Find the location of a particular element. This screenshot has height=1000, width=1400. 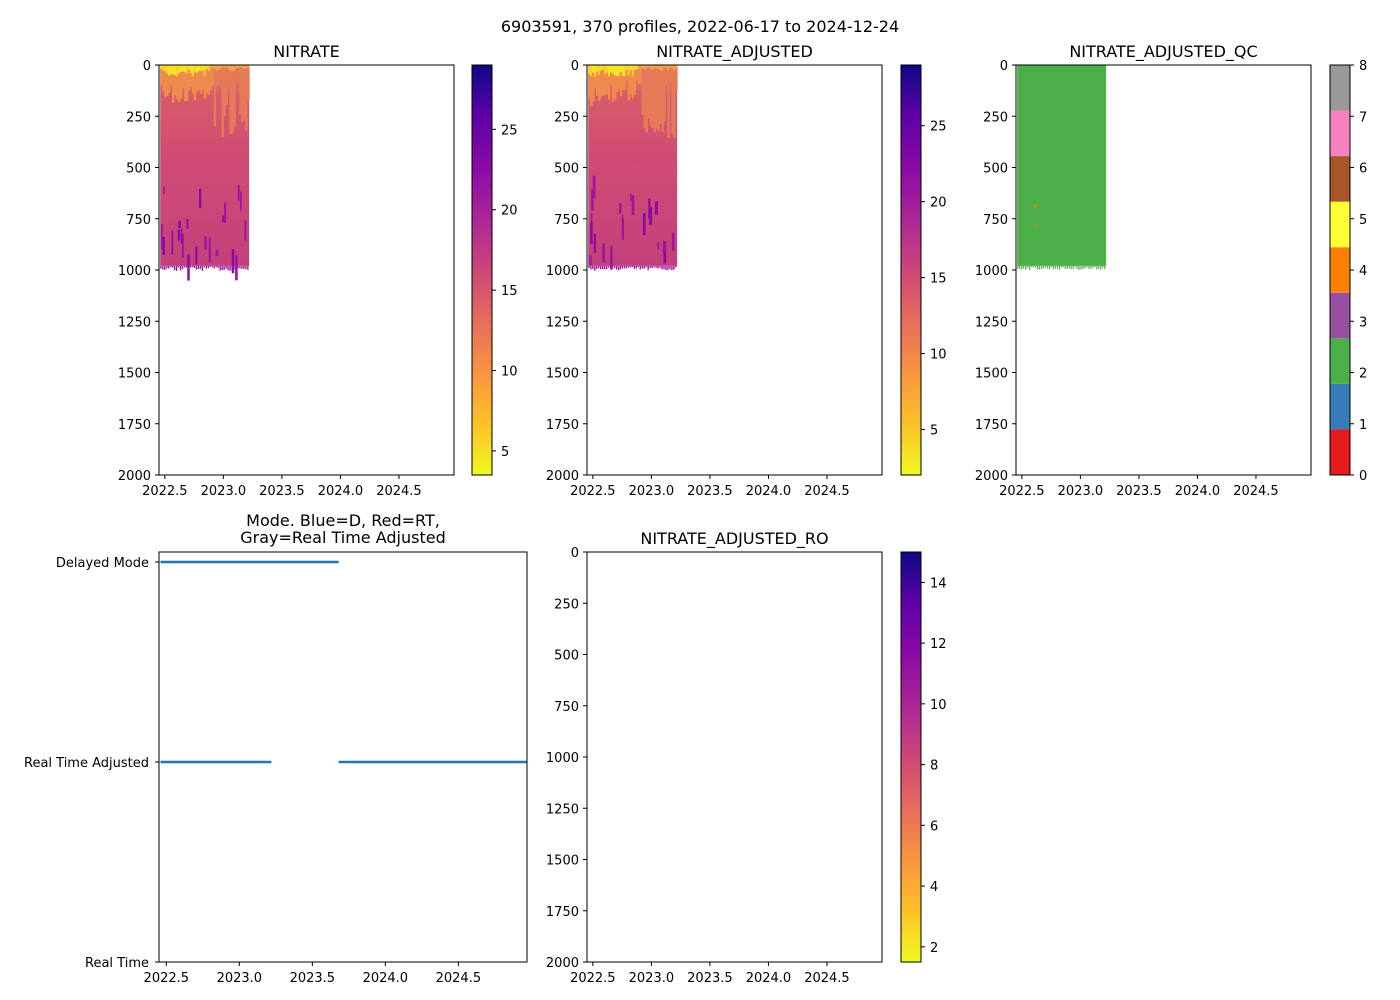

colorbar-tick-label: 2 is located at coordinates (1363, 374).